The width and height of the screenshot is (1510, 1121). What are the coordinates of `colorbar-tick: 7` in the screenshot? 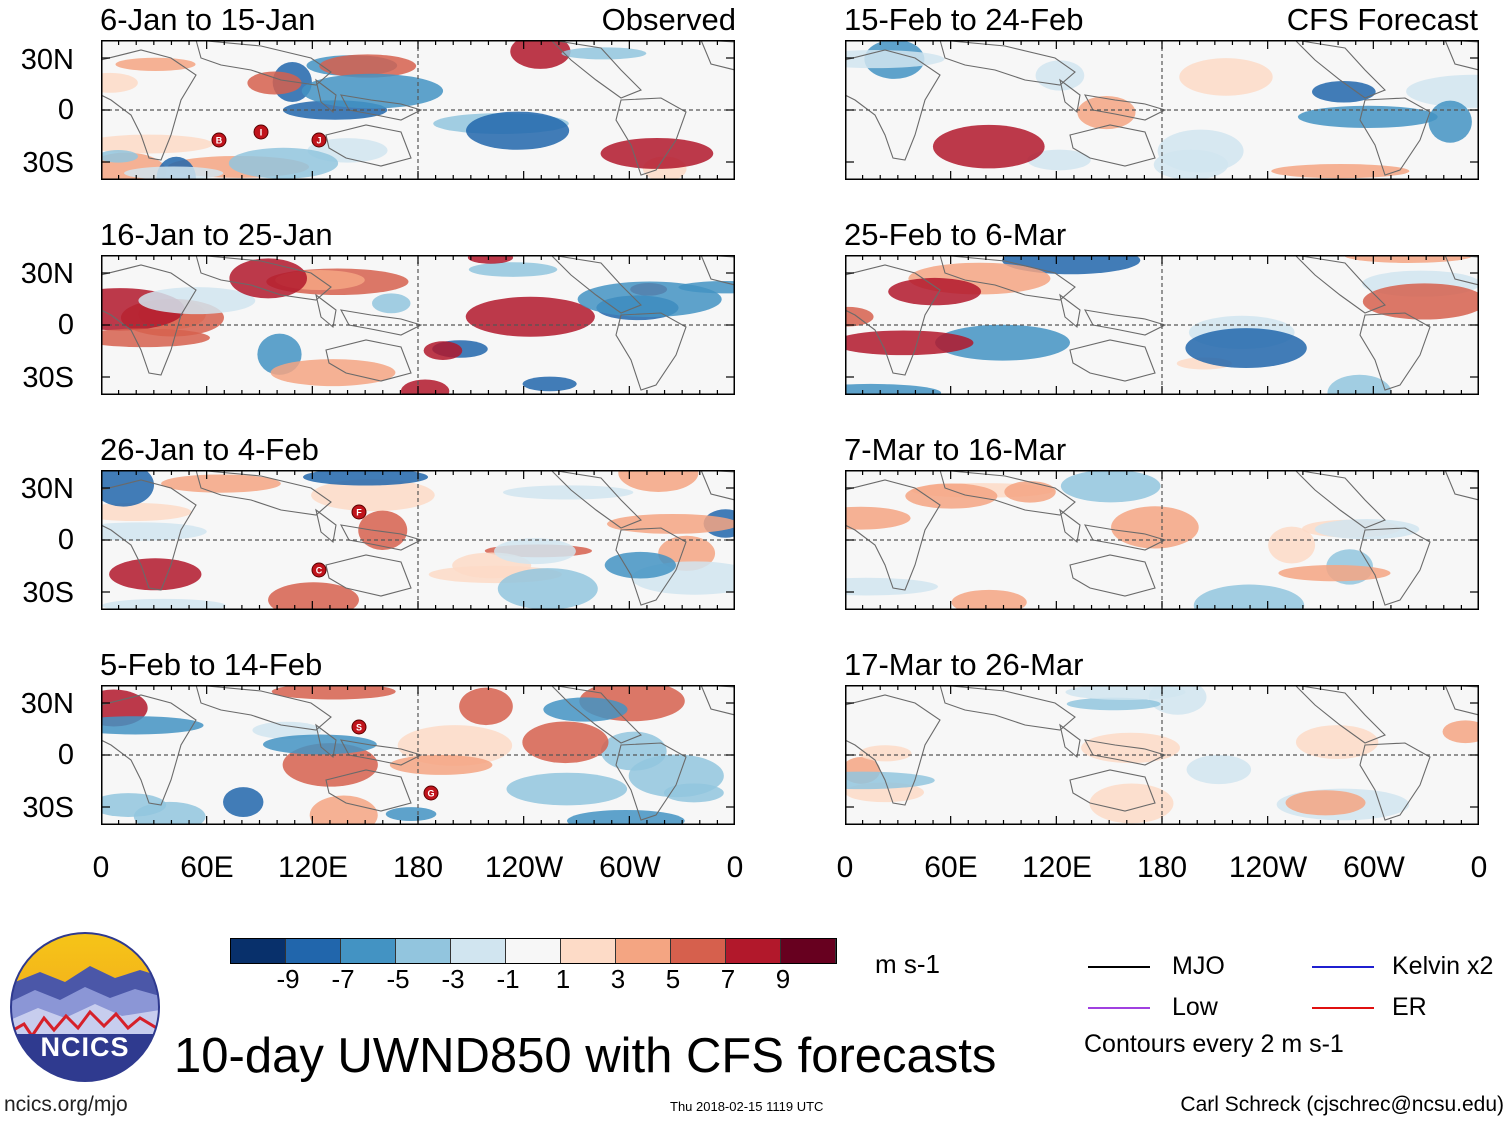 It's located at (728, 979).